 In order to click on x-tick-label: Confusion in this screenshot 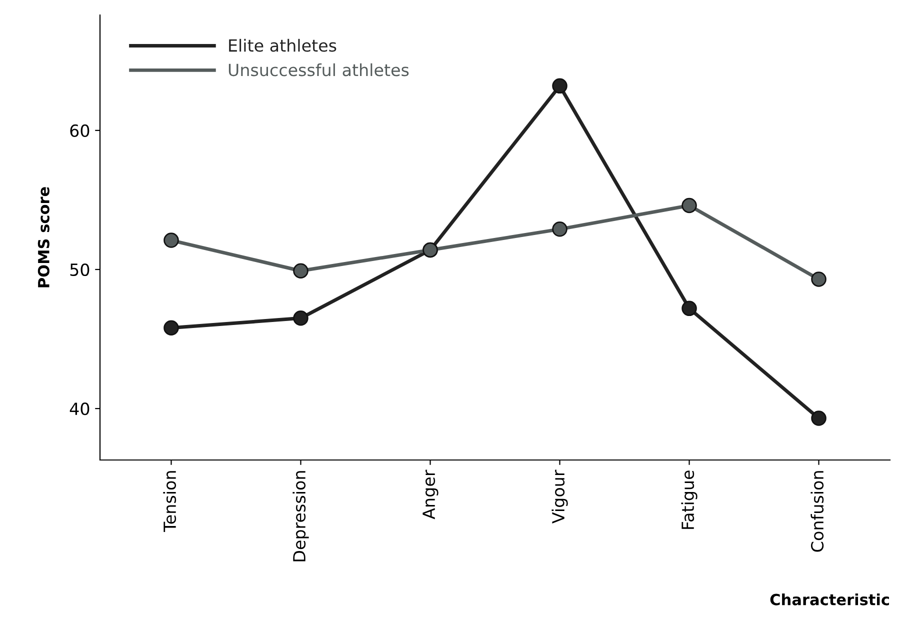, I will do `click(817, 511)`.